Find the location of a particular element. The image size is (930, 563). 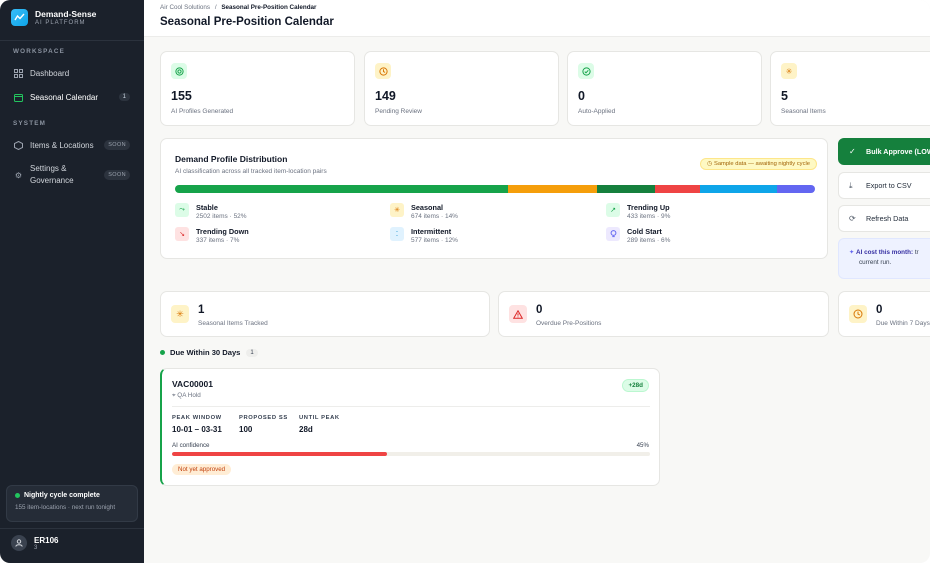

trend-down-icon: ↘ is located at coordinates (182, 234).